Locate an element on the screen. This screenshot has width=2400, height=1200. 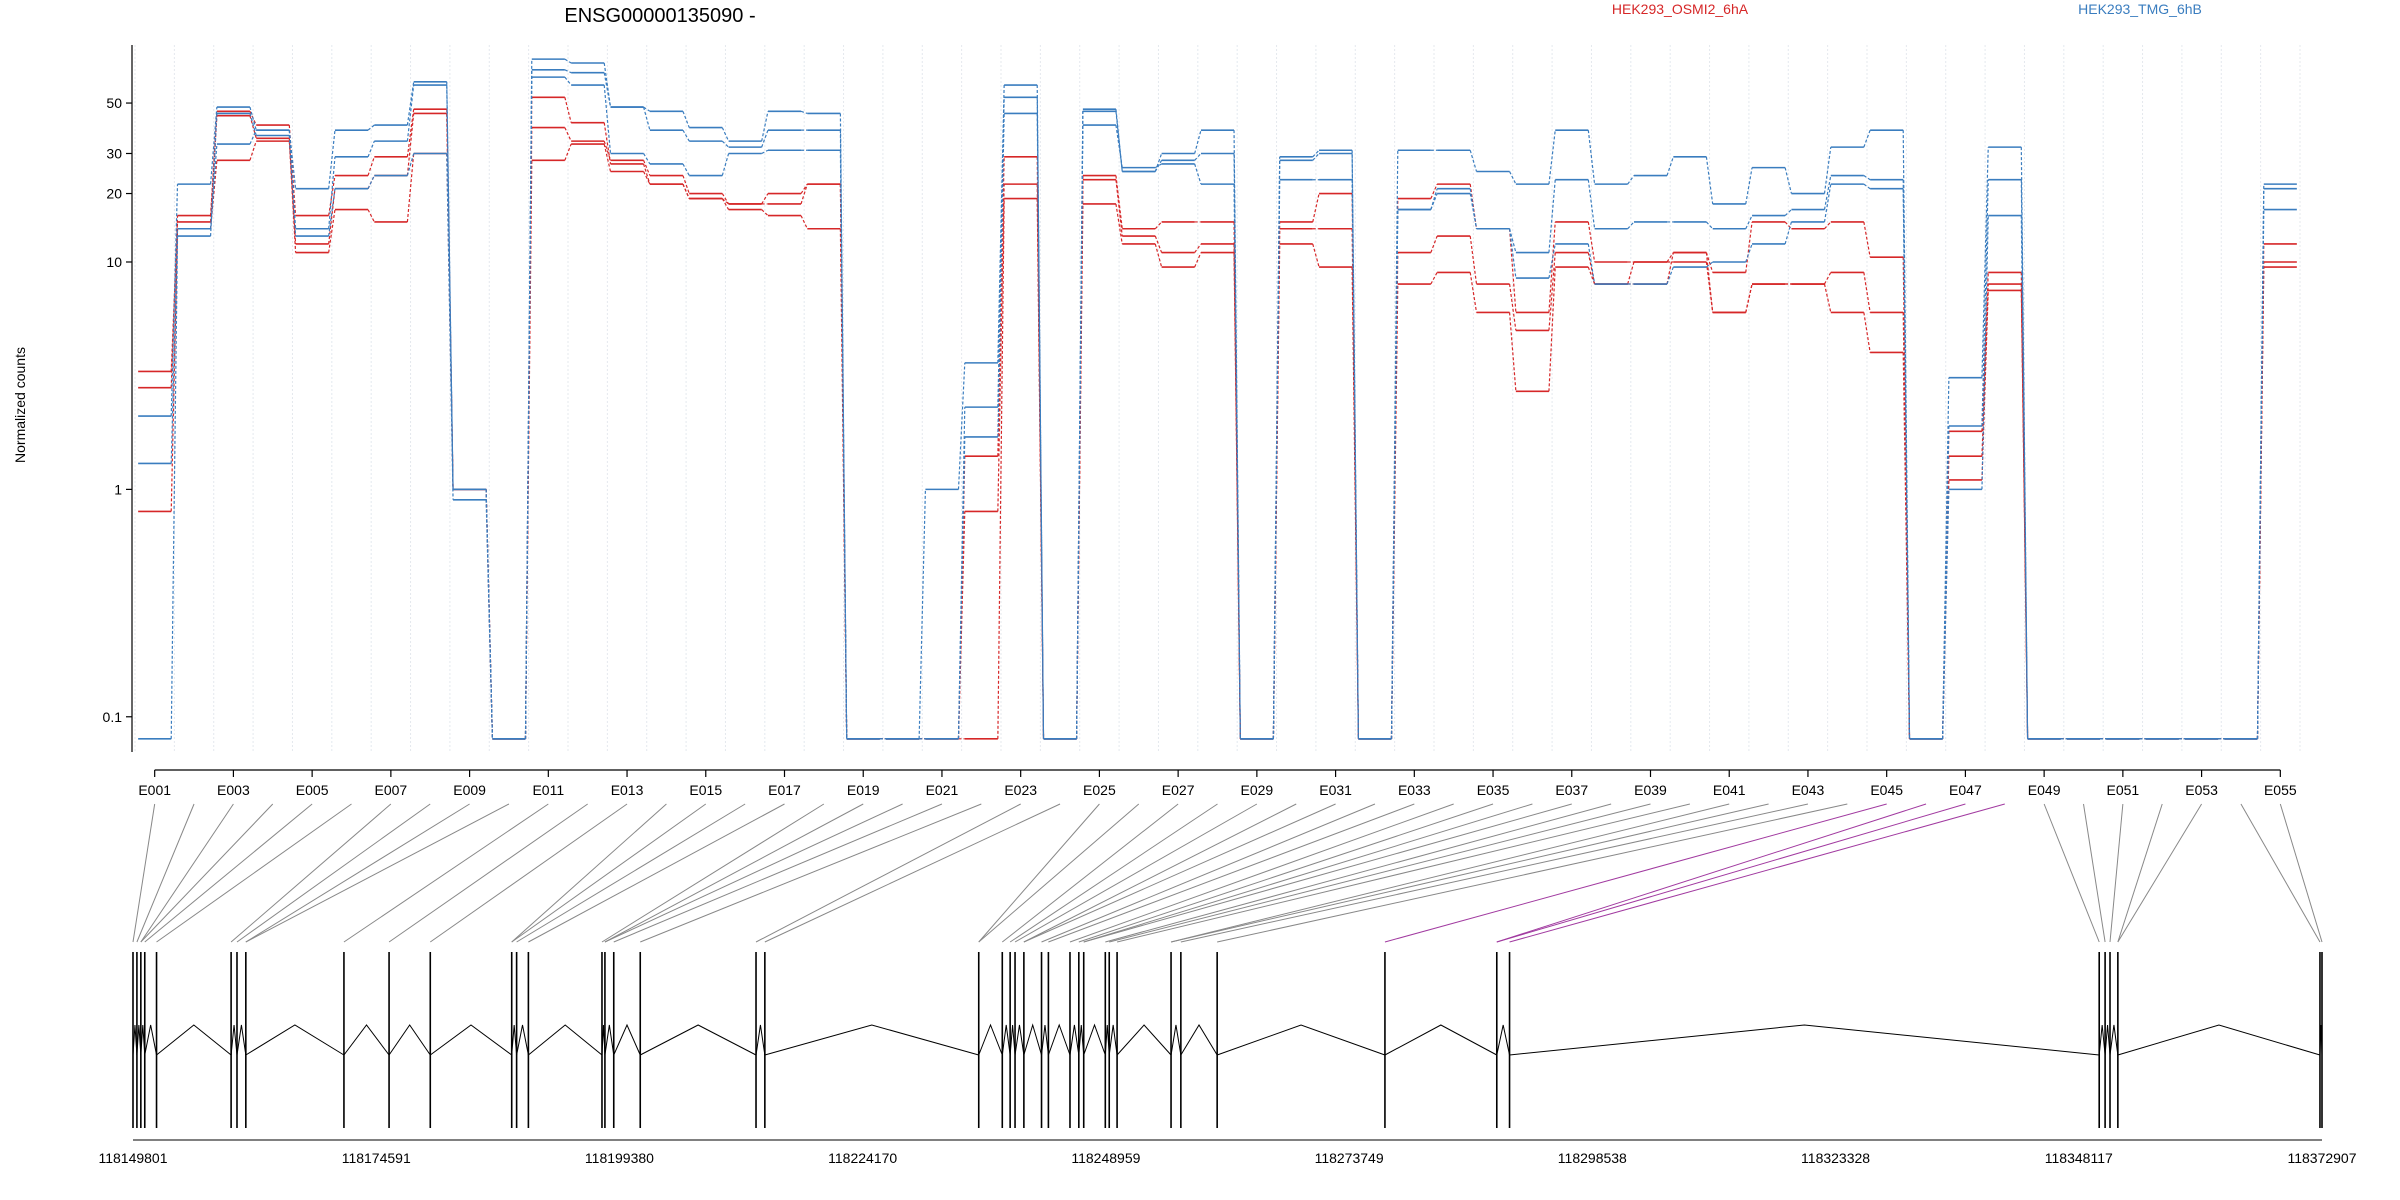
x-tick-label: E047 is located at coordinates (1965, 790).